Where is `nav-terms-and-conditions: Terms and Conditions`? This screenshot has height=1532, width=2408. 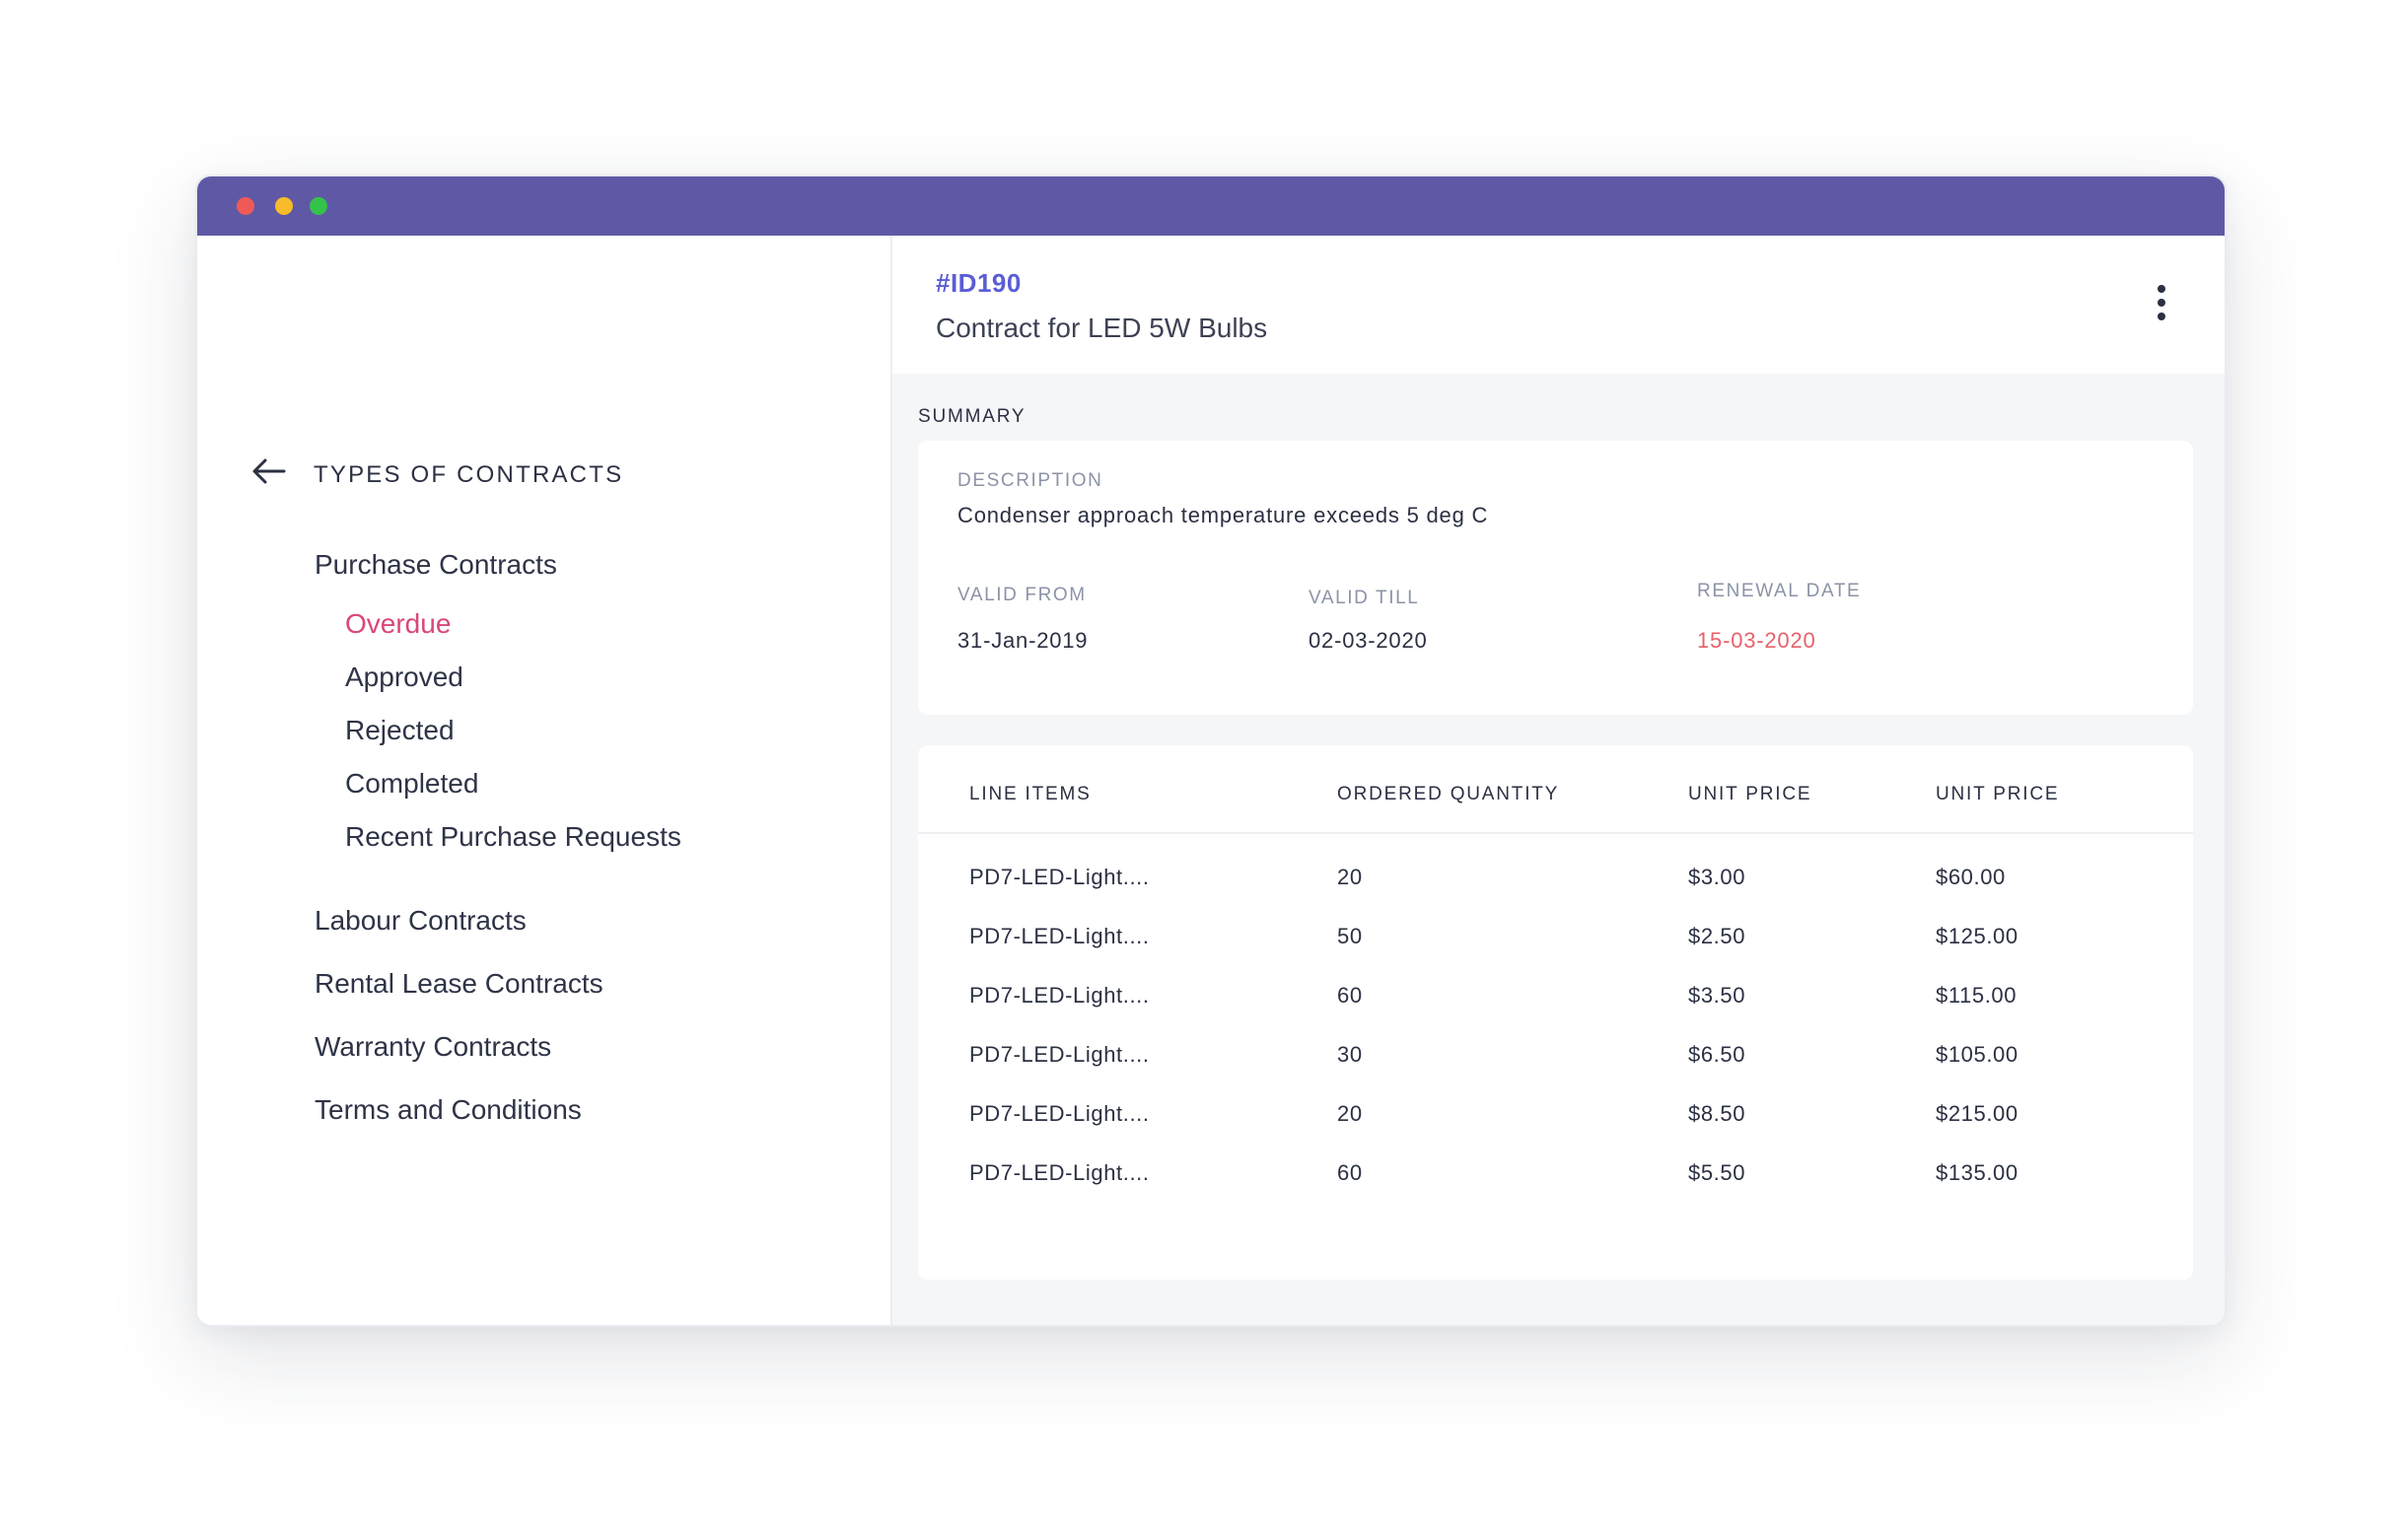
nav-terms-and-conditions: Terms and Conditions is located at coordinates (448, 1109).